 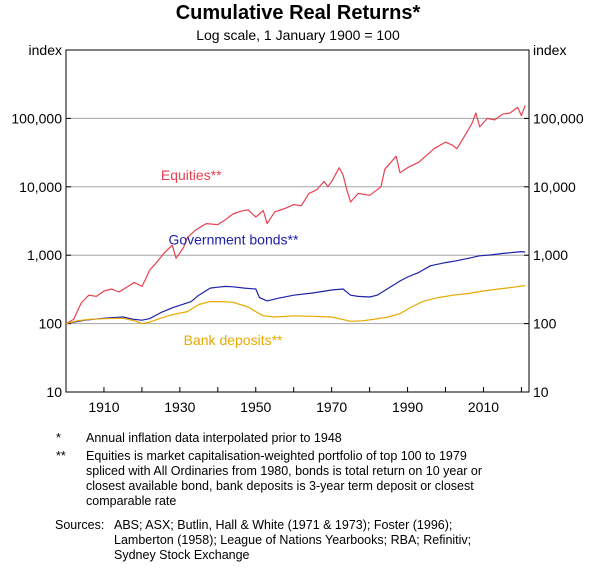 What do you see at coordinates (298, 13) in the screenshot?
I see `chart-title: Cumulative Real Returns*` at bounding box center [298, 13].